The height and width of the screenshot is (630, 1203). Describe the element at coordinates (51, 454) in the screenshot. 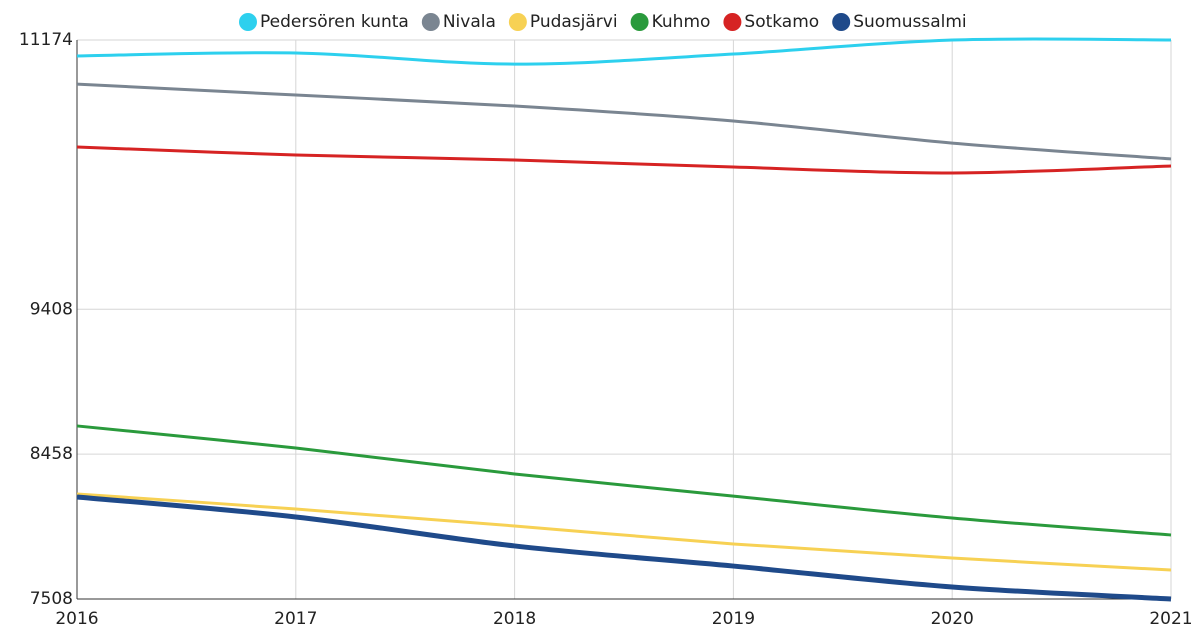

I see `y-tick-label: 8458` at that location.